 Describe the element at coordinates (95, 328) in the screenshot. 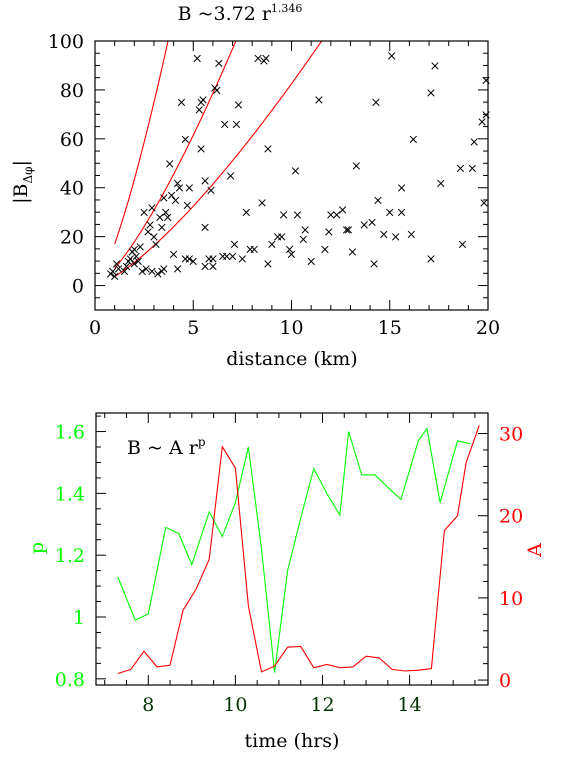

I see `x-tick-label: 0` at that location.